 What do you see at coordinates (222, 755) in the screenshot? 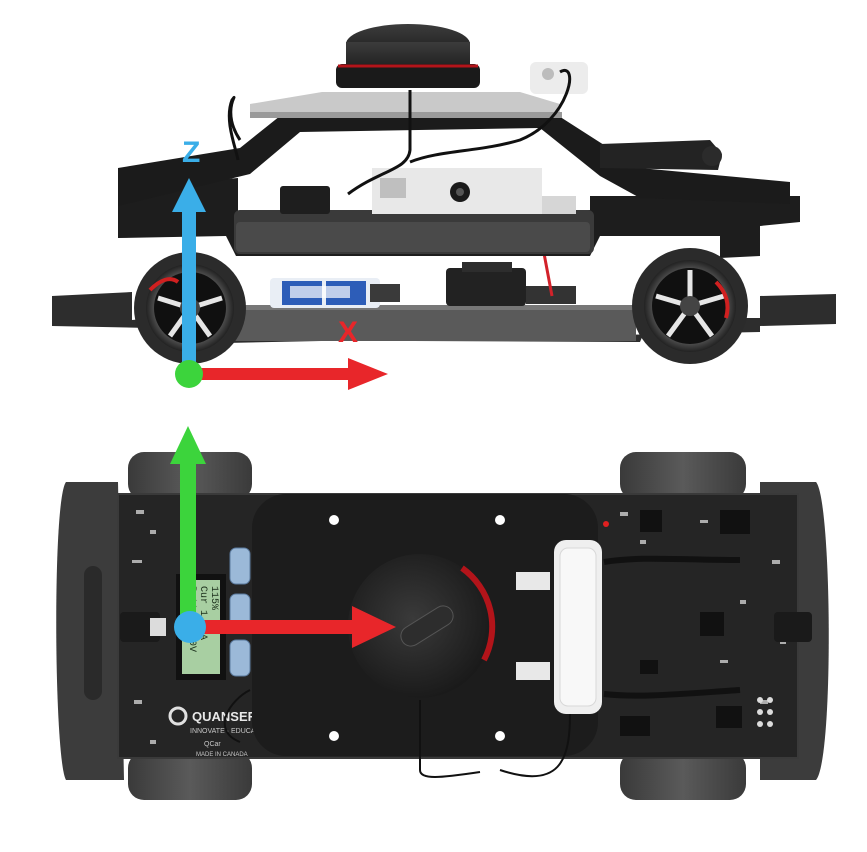
I see `made-in-text: MADE IN CANADA` at bounding box center [222, 755].